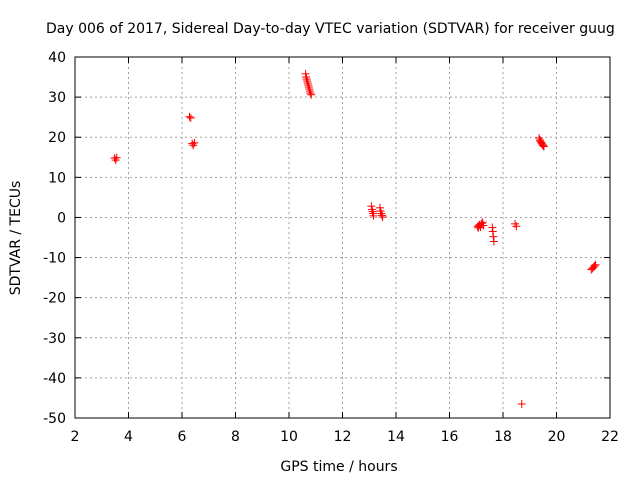  I want to click on x-tick-label: 20, so click(557, 437).